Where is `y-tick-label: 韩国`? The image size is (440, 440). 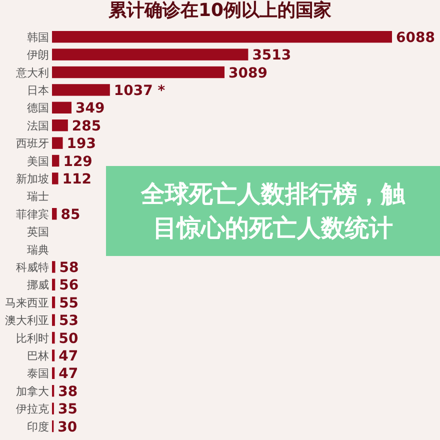
y-tick-label: 韩国 is located at coordinates (38, 37).